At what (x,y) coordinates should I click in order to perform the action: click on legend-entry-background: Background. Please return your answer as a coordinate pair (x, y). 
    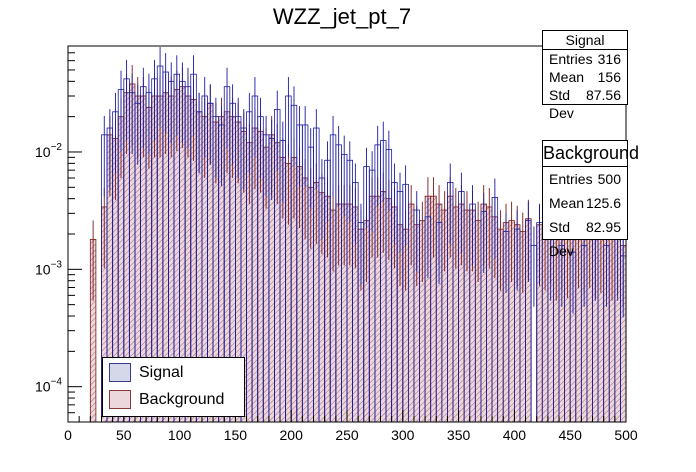
    Looking at the image, I should click on (166, 399).